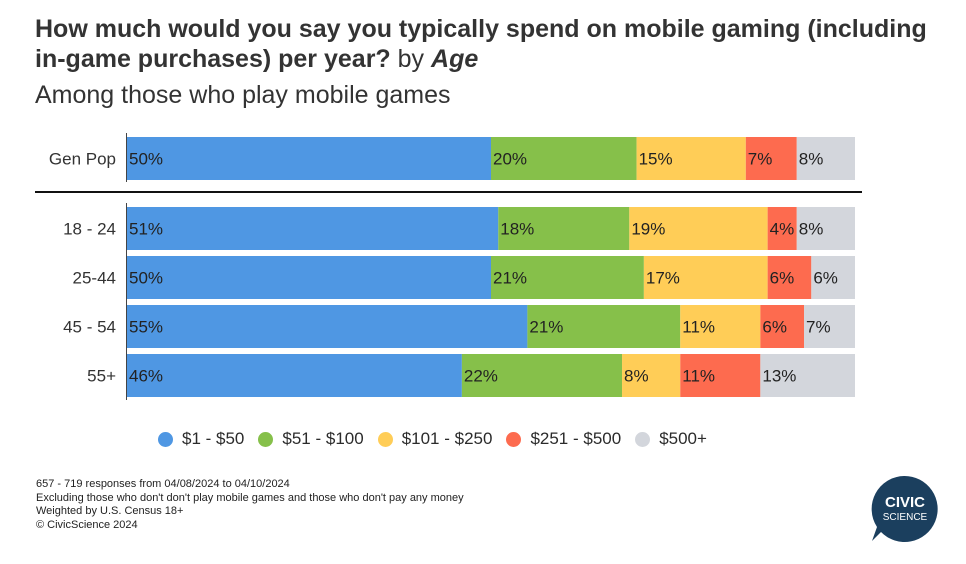  What do you see at coordinates (411, 59) in the screenshot?
I see `title-by: by` at bounding box center [411, 59].